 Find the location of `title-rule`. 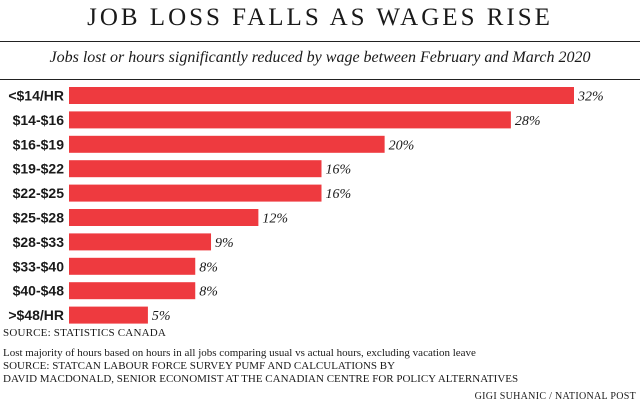

title-rule is located at coordinates (320, 41).